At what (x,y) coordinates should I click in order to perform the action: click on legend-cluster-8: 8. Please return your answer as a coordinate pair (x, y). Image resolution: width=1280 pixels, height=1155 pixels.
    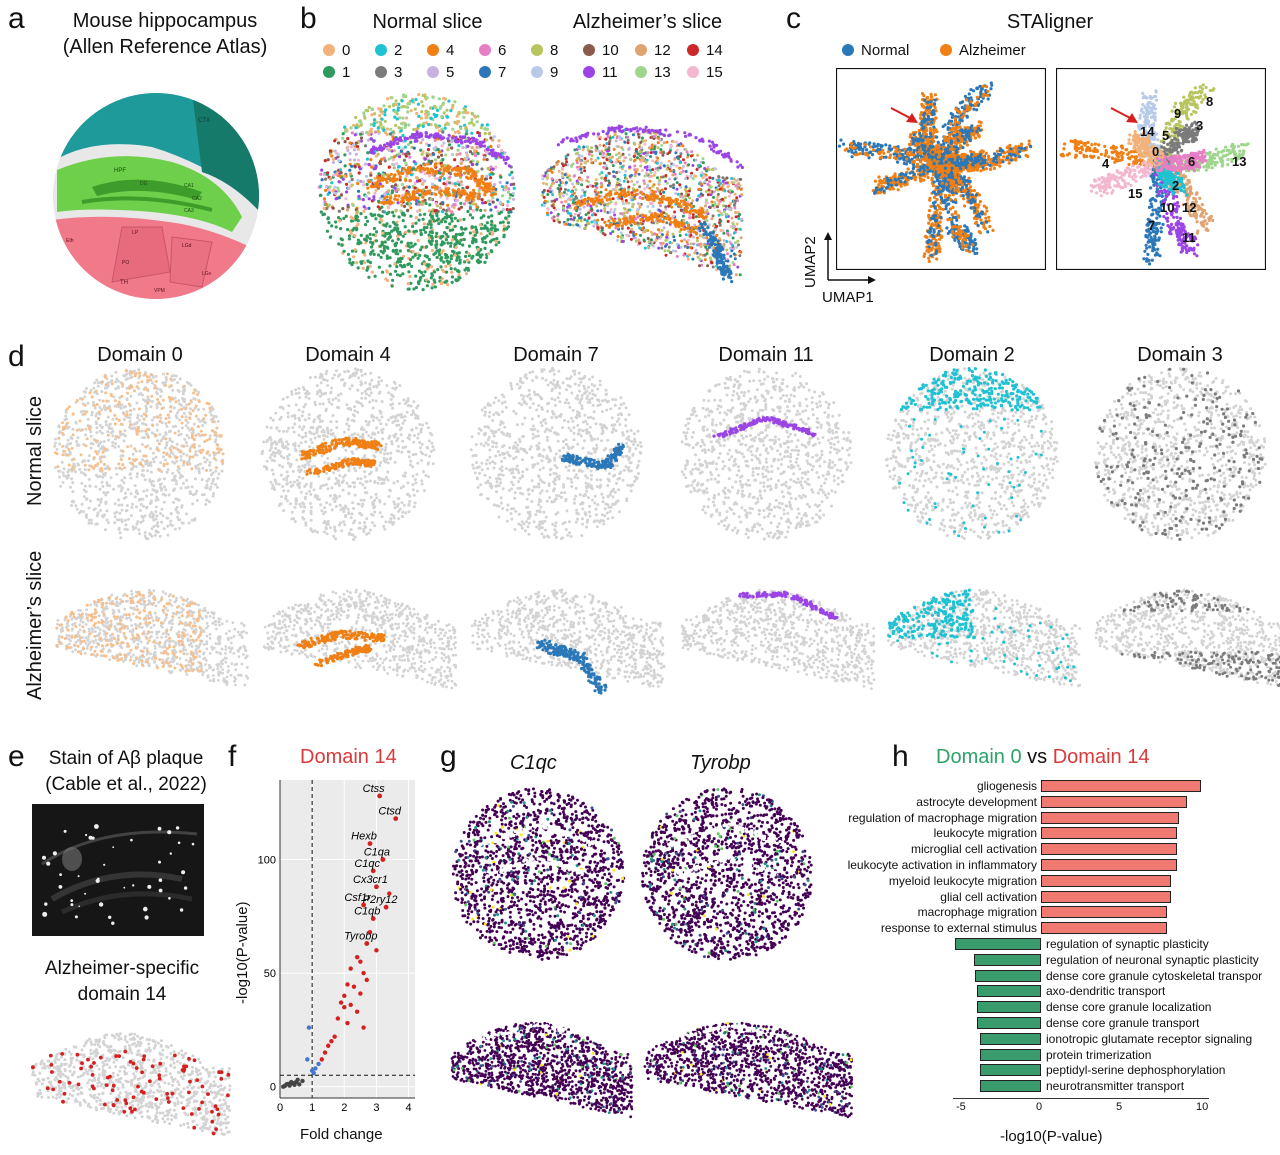
    Looking at the image, I should click on (544, 50).